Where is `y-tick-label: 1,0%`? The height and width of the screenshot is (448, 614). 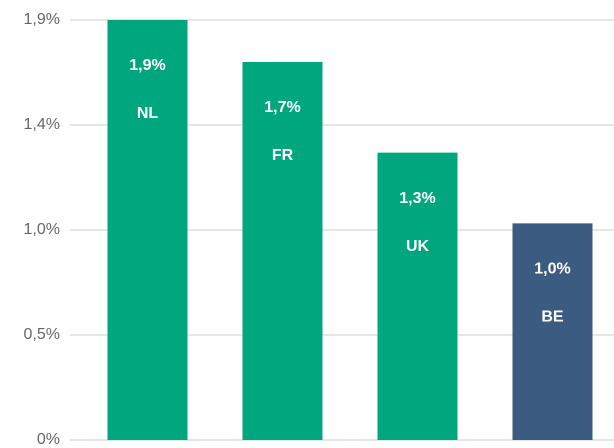 y-tick-label: 1,0% is located at coordinates (42, 229).